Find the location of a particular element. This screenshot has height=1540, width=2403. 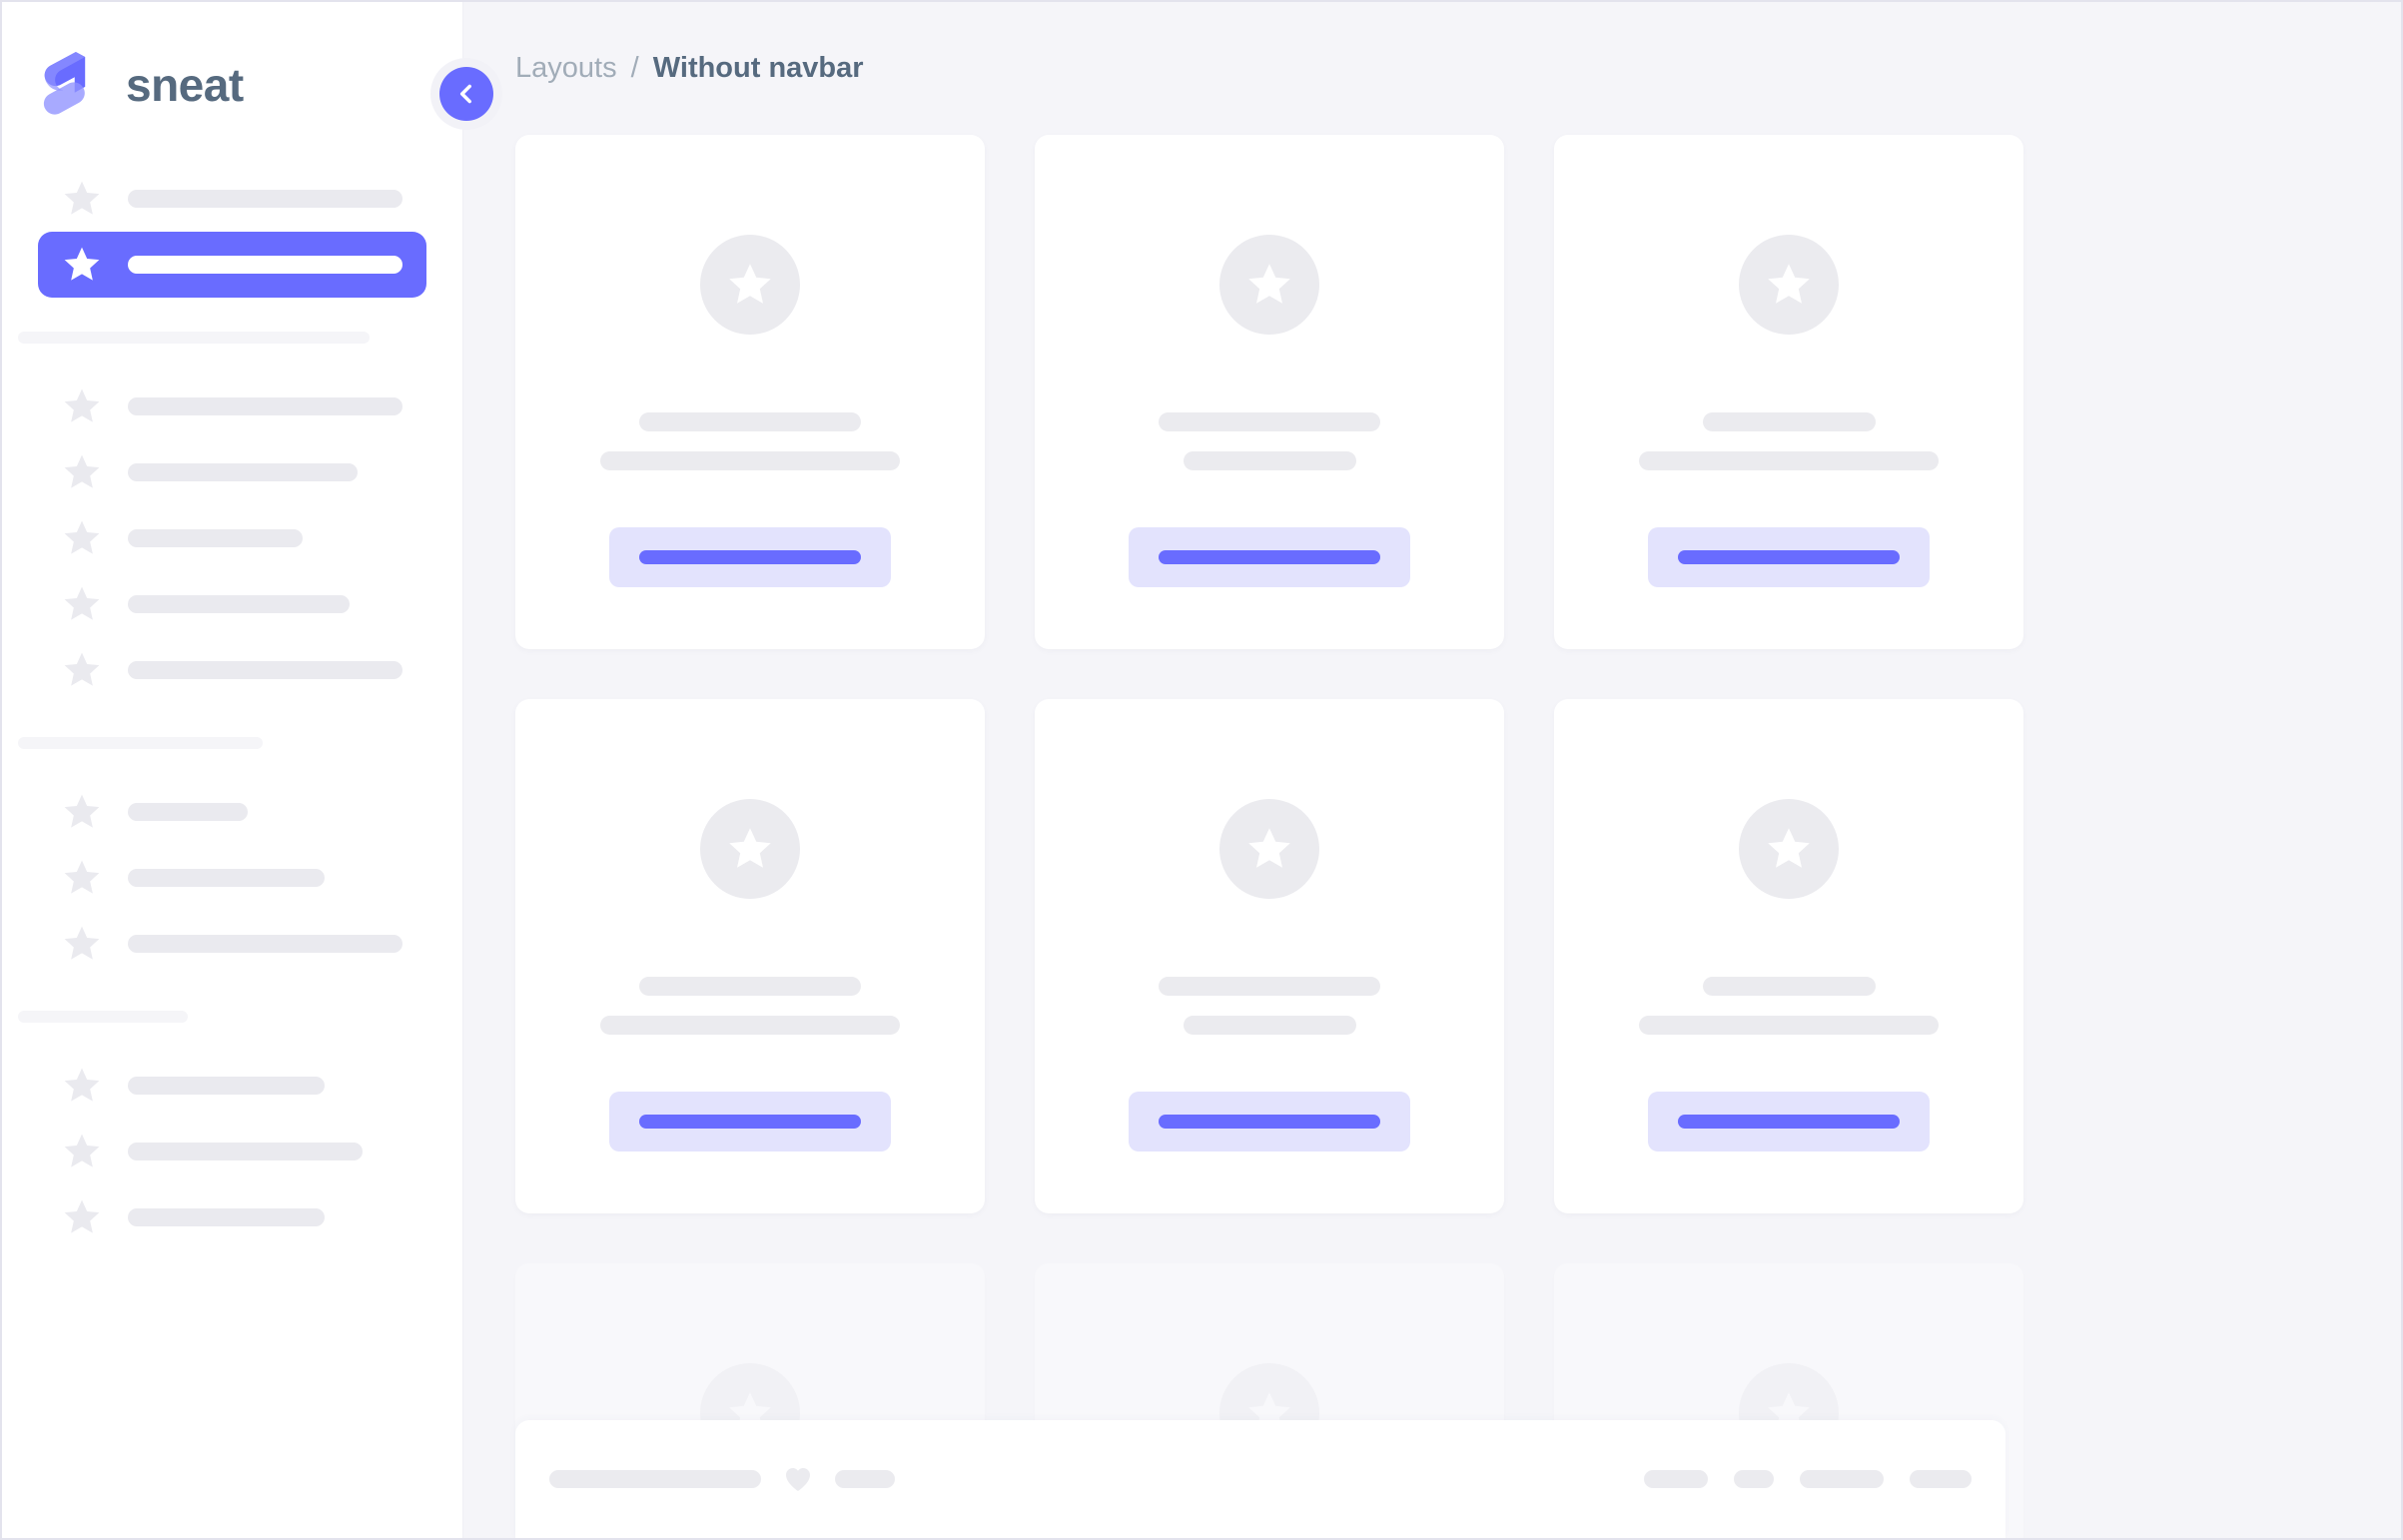

page-scrollbar is located at coordinates (2399, 770).